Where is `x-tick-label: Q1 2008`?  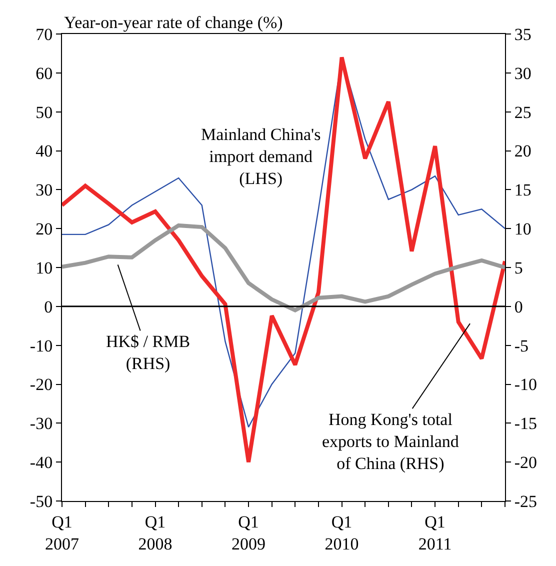
x-tick-label: Q1 2008 is located at coordinates (155, 533).